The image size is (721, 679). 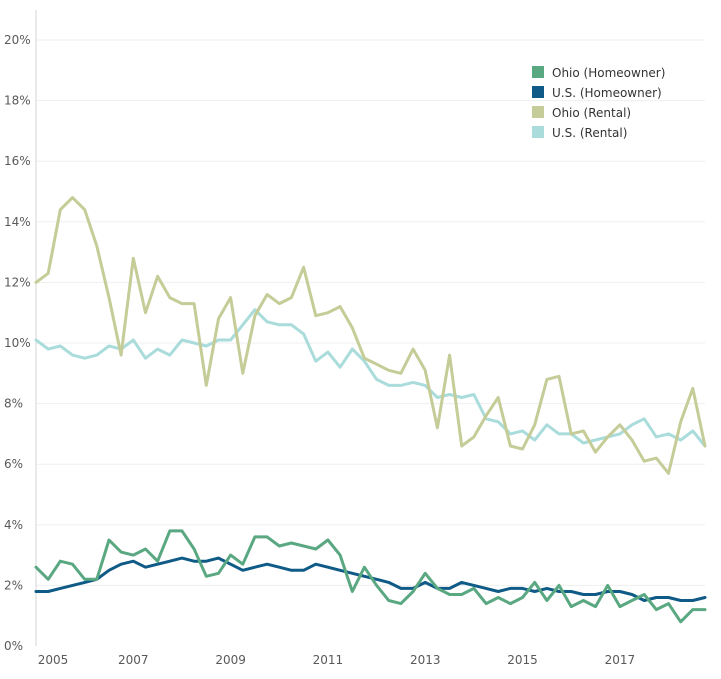 What do you see at coordinates (17, 161) in the screenshot?
I see `y-tick-label: 16%` at bounding box center [17, 161].